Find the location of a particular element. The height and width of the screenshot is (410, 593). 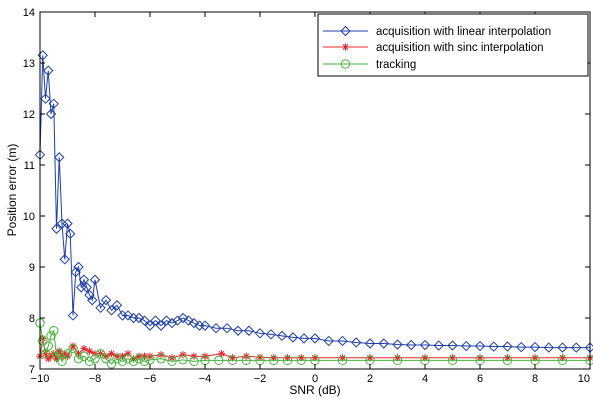

x-tick-label: −6 is located at coordinates (150, 379).